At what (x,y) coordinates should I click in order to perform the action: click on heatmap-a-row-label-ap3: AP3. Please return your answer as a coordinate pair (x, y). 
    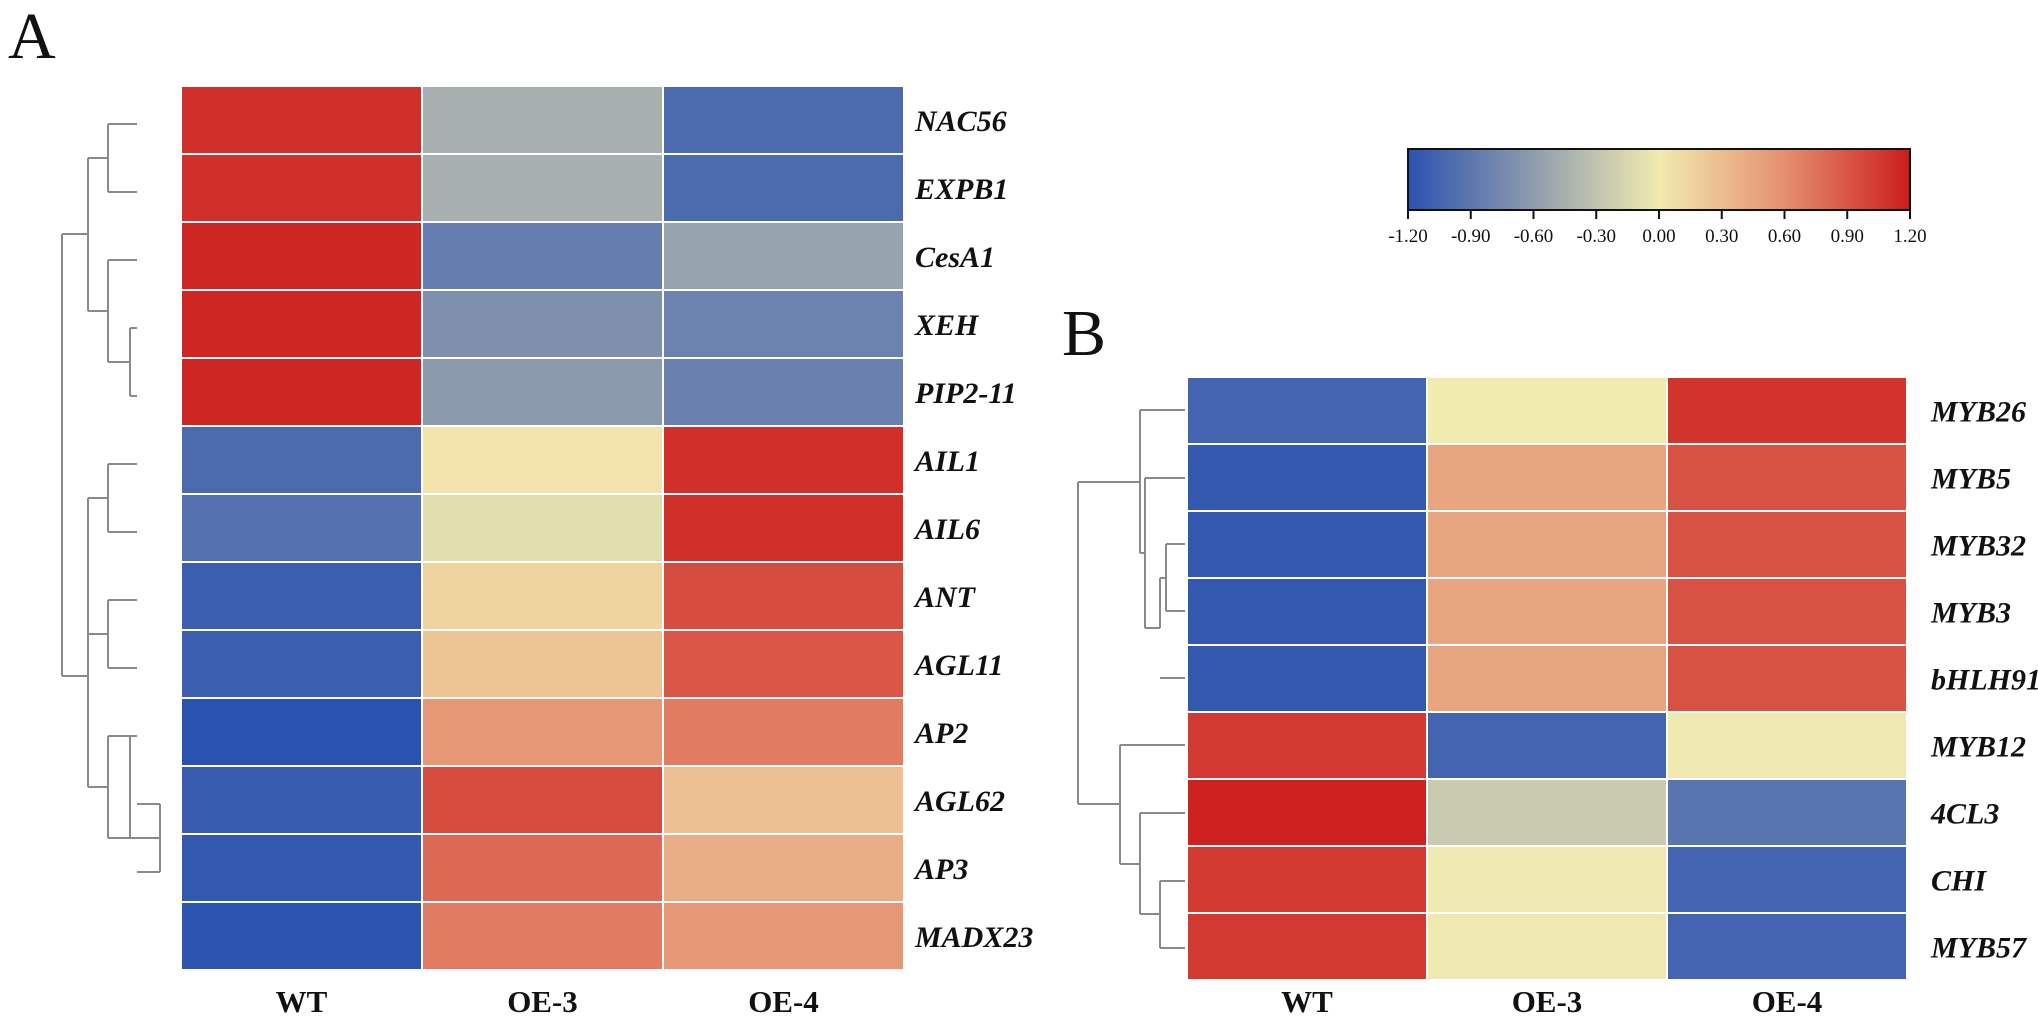
    Looking at the image, I should click on (940, 869).